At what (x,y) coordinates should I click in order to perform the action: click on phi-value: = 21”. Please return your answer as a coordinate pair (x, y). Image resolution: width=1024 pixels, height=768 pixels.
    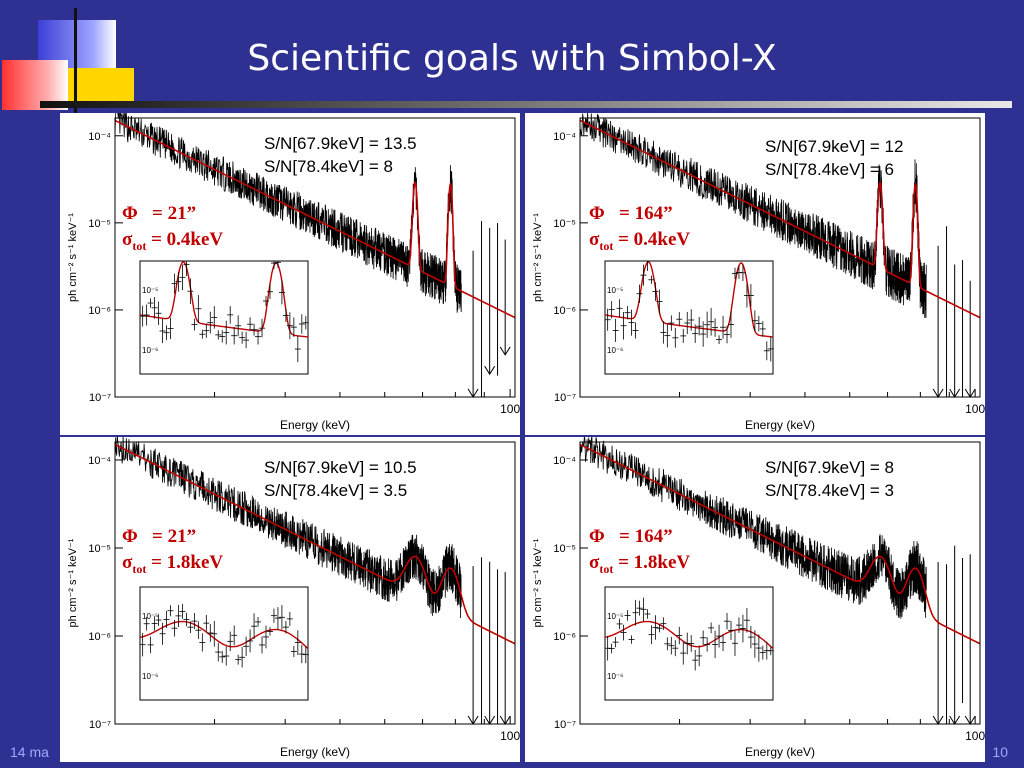
    Looking at the image, I should click on (174, 213).